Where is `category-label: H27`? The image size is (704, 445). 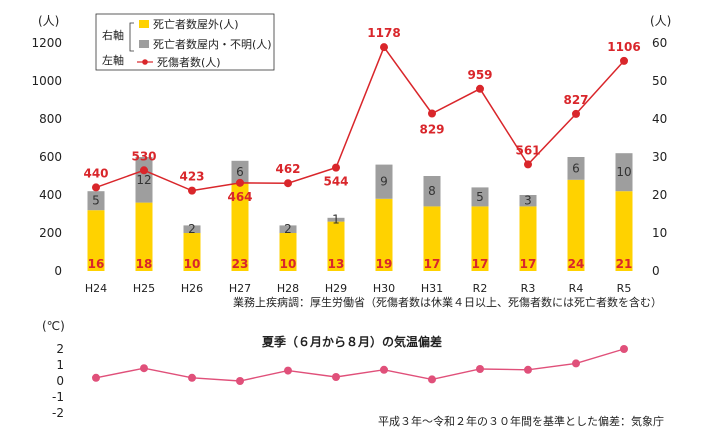 category-label: H27 is located at coordinates (240, 288).